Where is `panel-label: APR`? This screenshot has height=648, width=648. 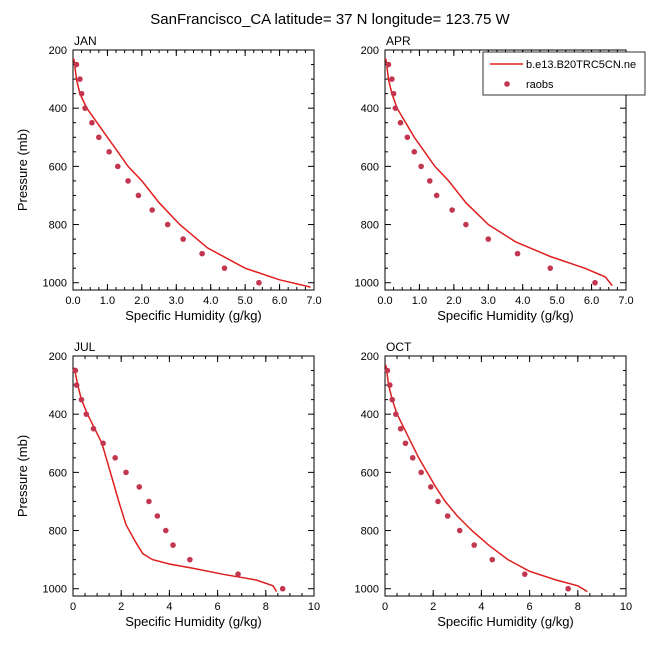
panel-label: APR is located at coordinates (398, 41).